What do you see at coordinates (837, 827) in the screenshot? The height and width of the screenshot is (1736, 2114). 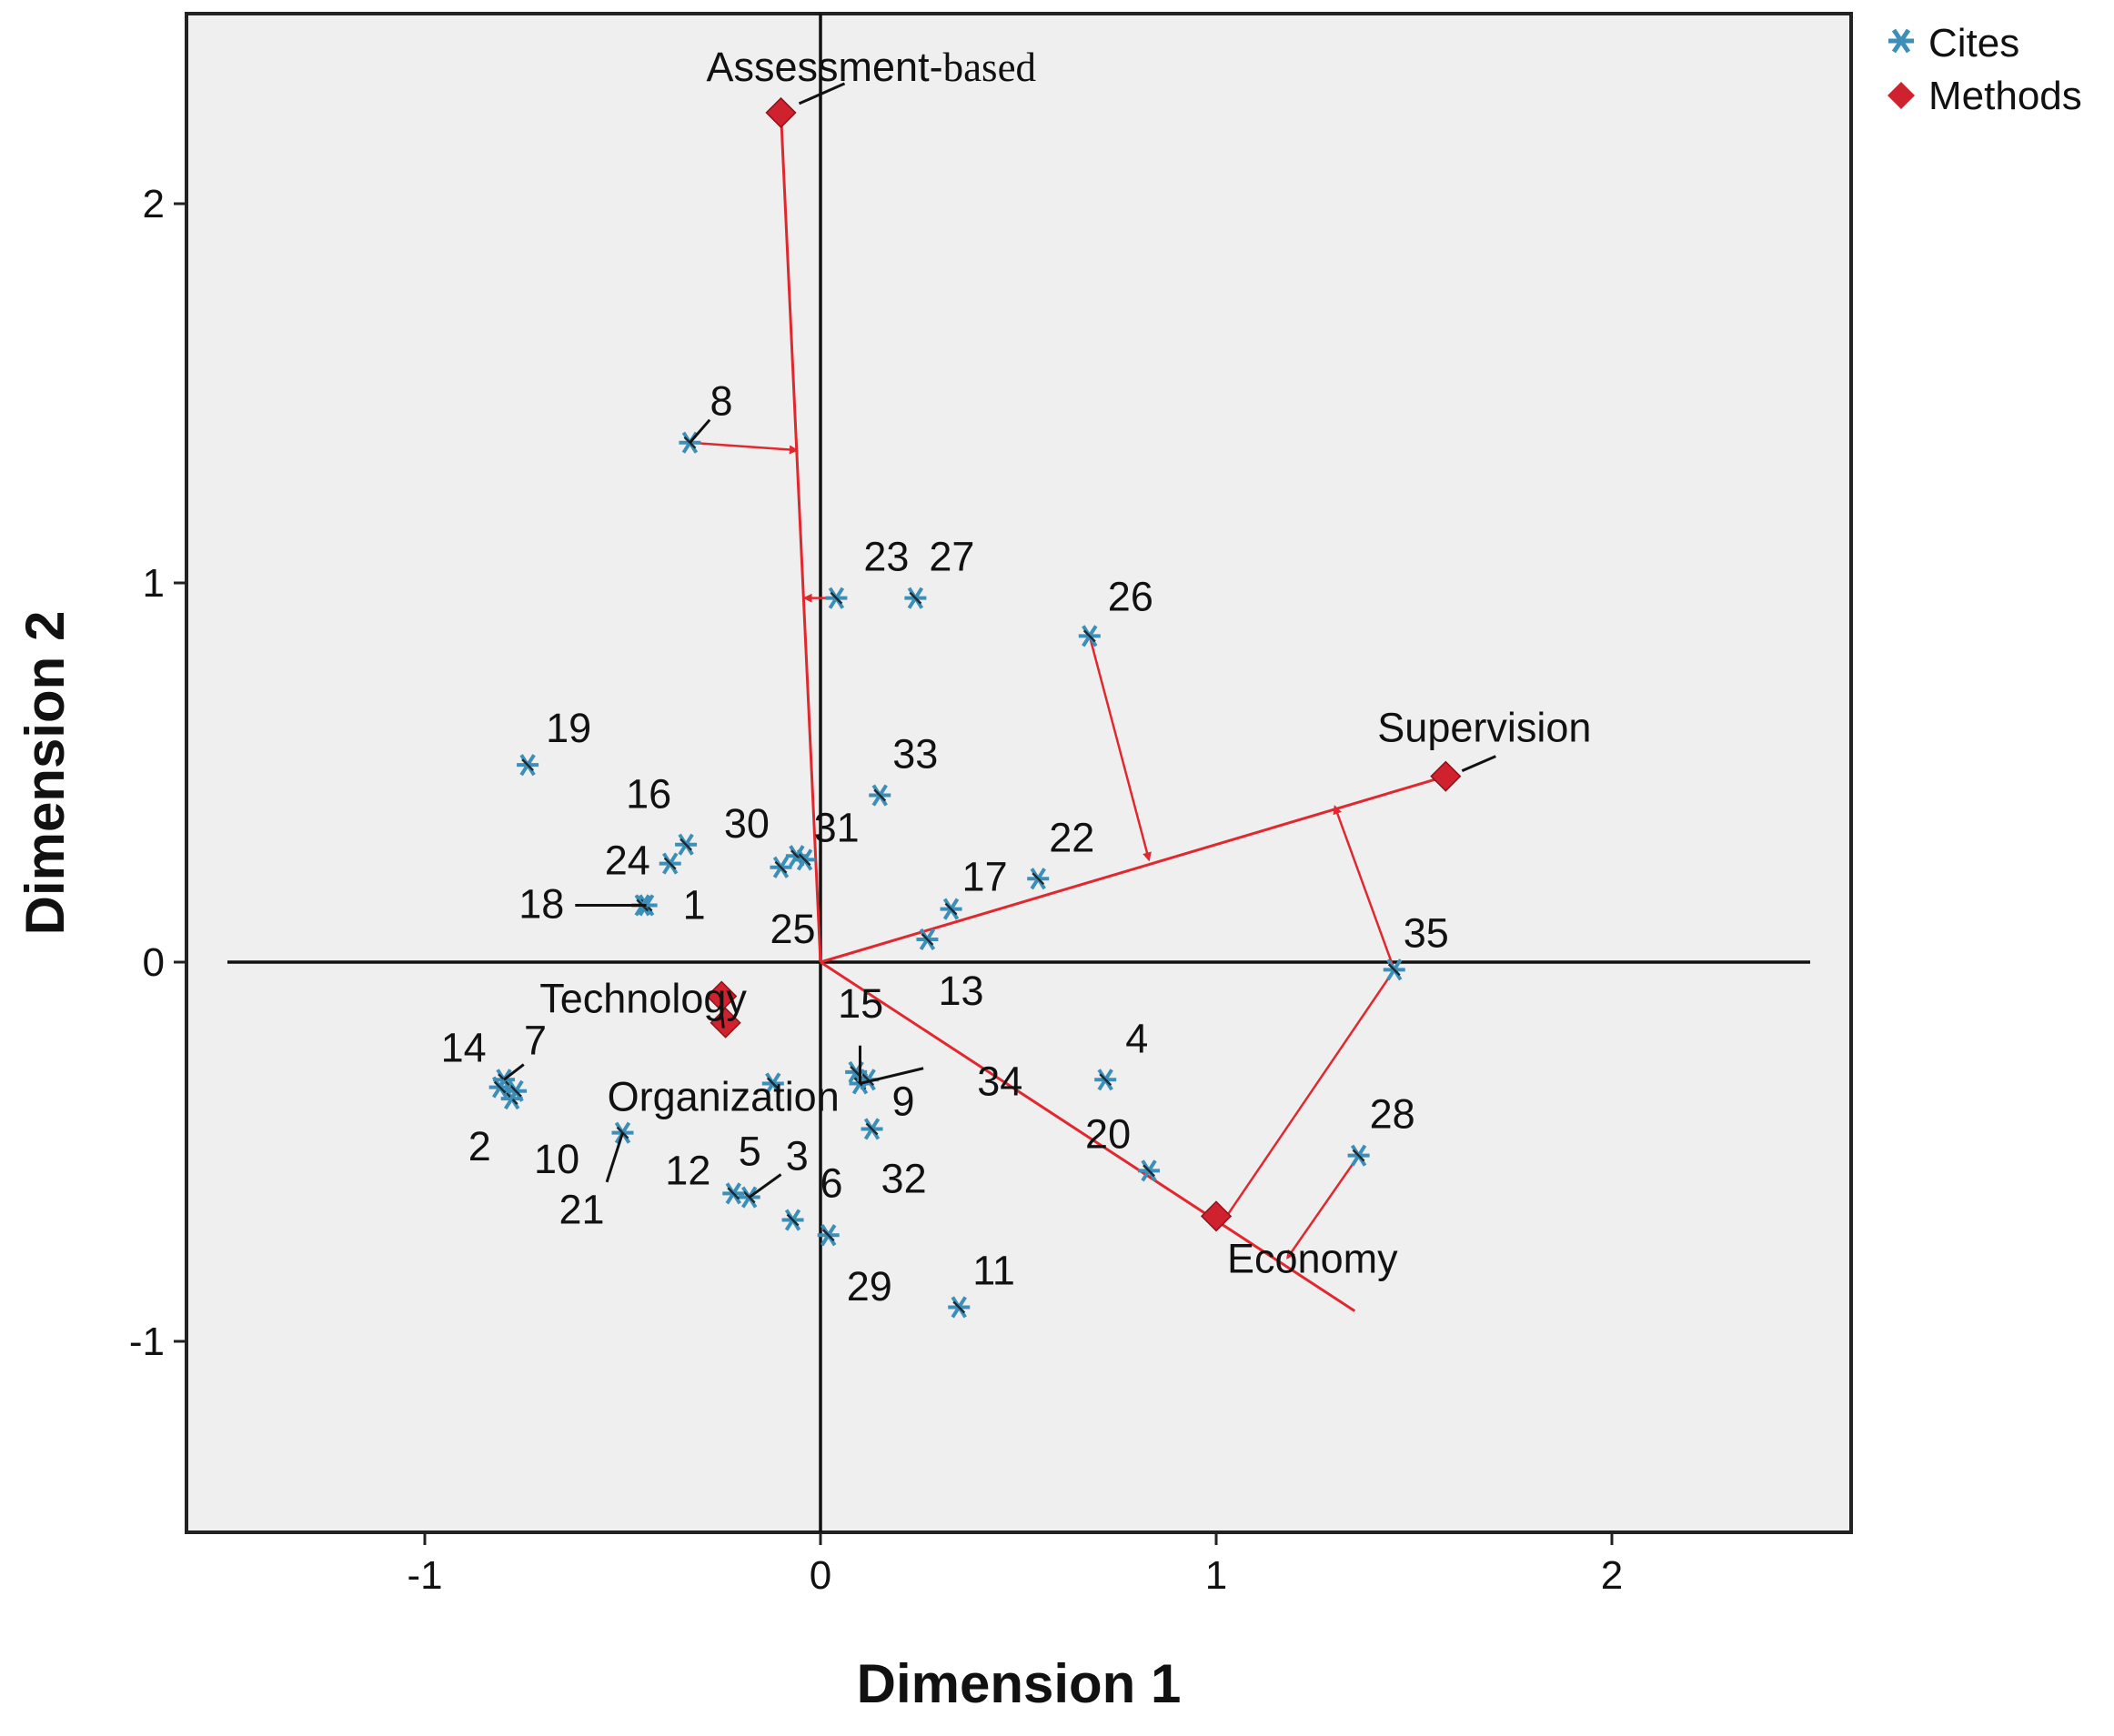 I see `cite-label-31: 31` at bounding box center [837, 827].